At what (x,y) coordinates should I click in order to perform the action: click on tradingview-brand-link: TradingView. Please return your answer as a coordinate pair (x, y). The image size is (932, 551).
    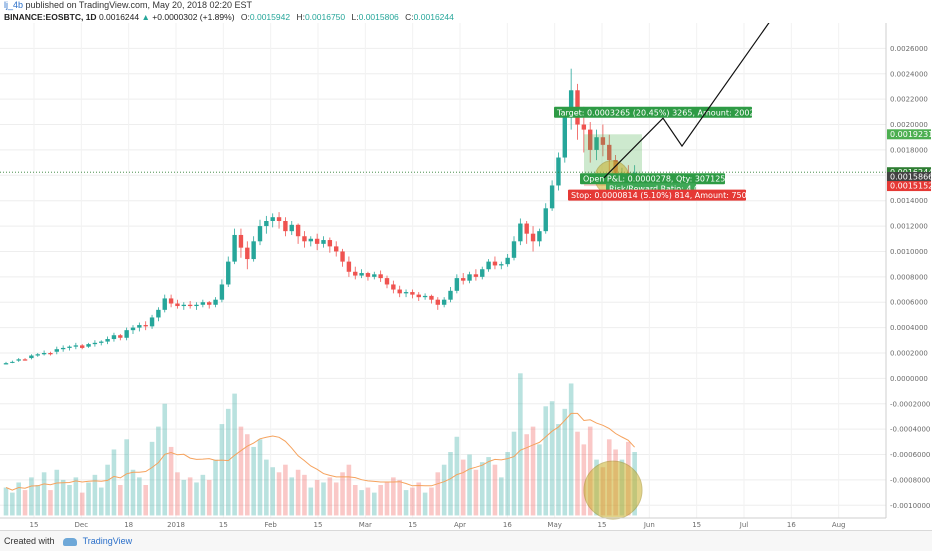
    Looking at the image, I should click on (107, 541).